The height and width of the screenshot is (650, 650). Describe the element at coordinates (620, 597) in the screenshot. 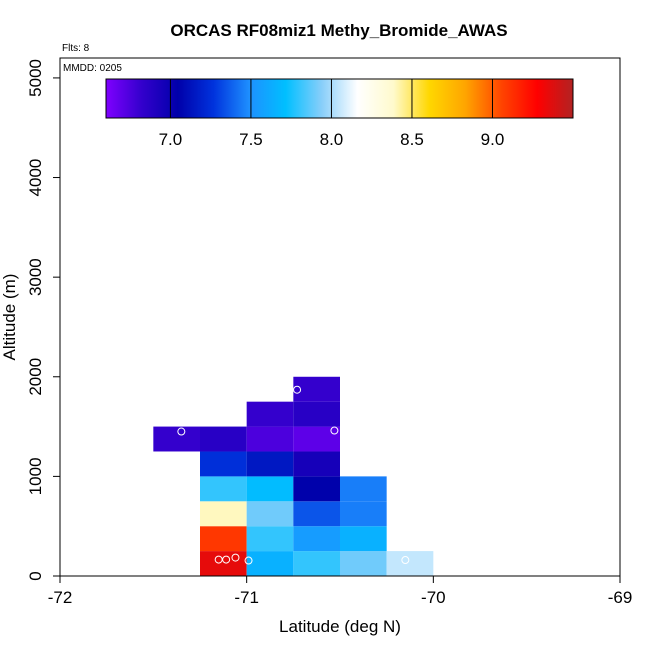

I see `x-tick-label: -69` at that location.